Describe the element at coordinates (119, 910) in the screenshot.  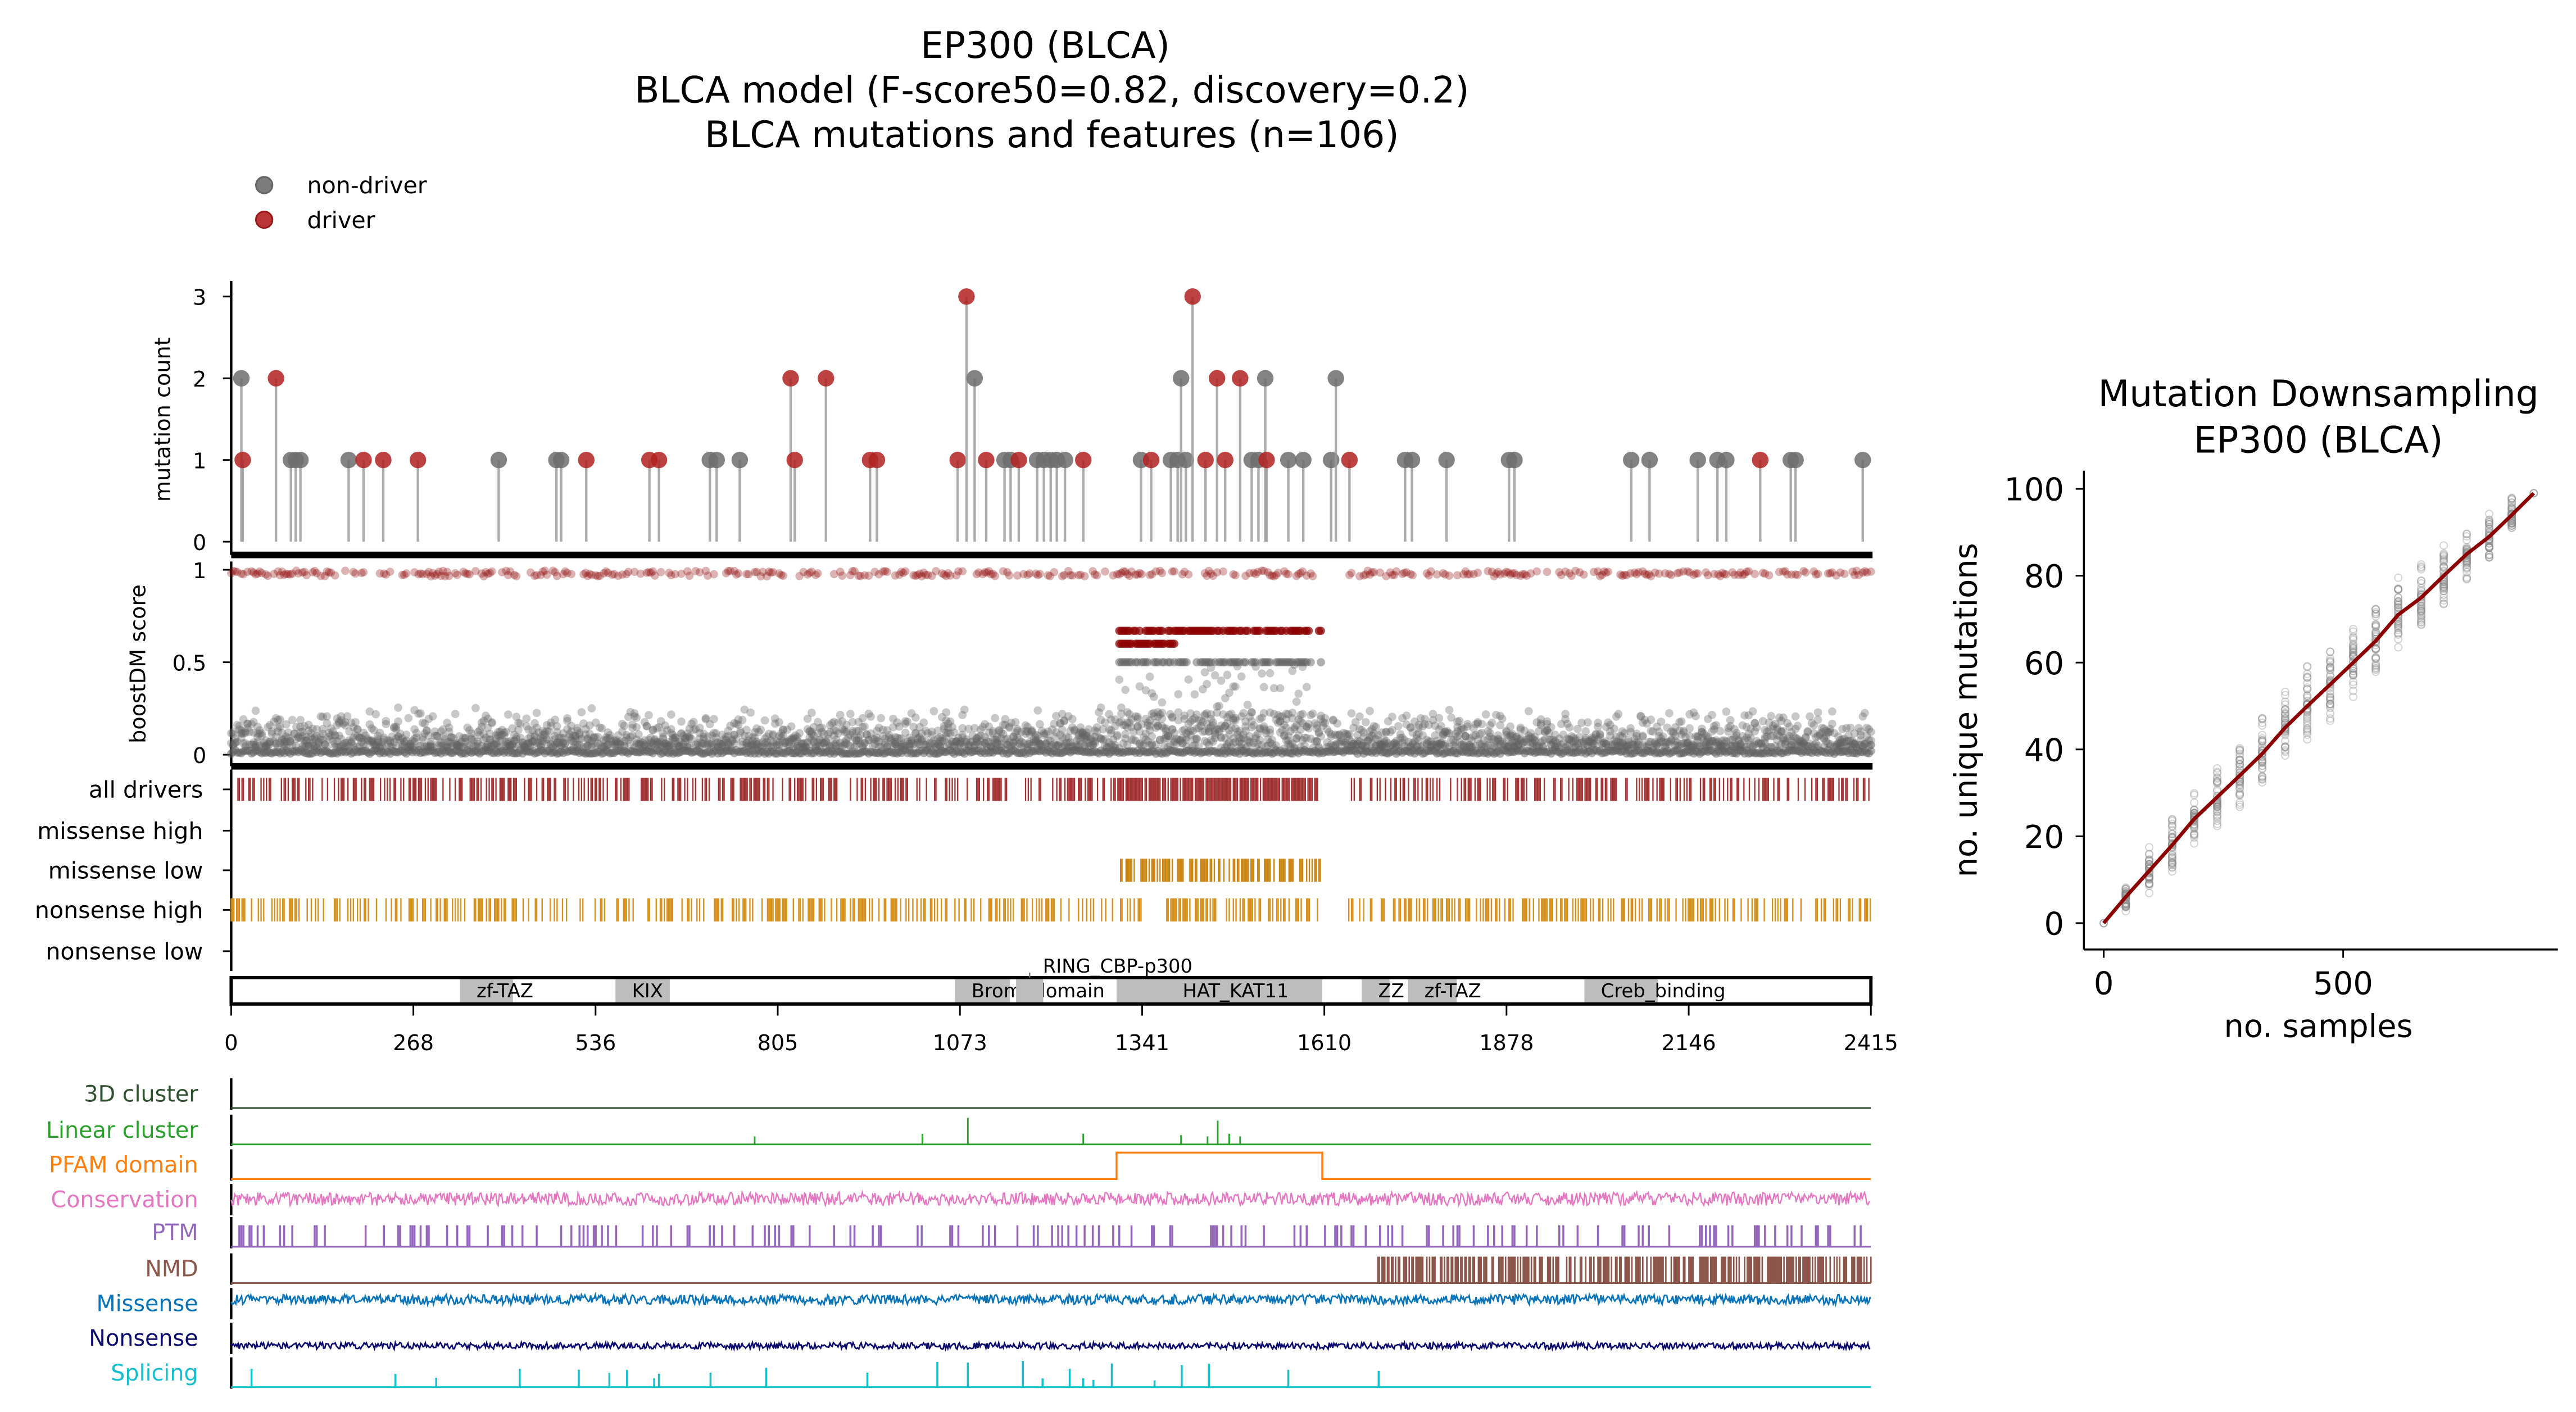
I see `track-label-nonsense-high: nonsense high` at that location.